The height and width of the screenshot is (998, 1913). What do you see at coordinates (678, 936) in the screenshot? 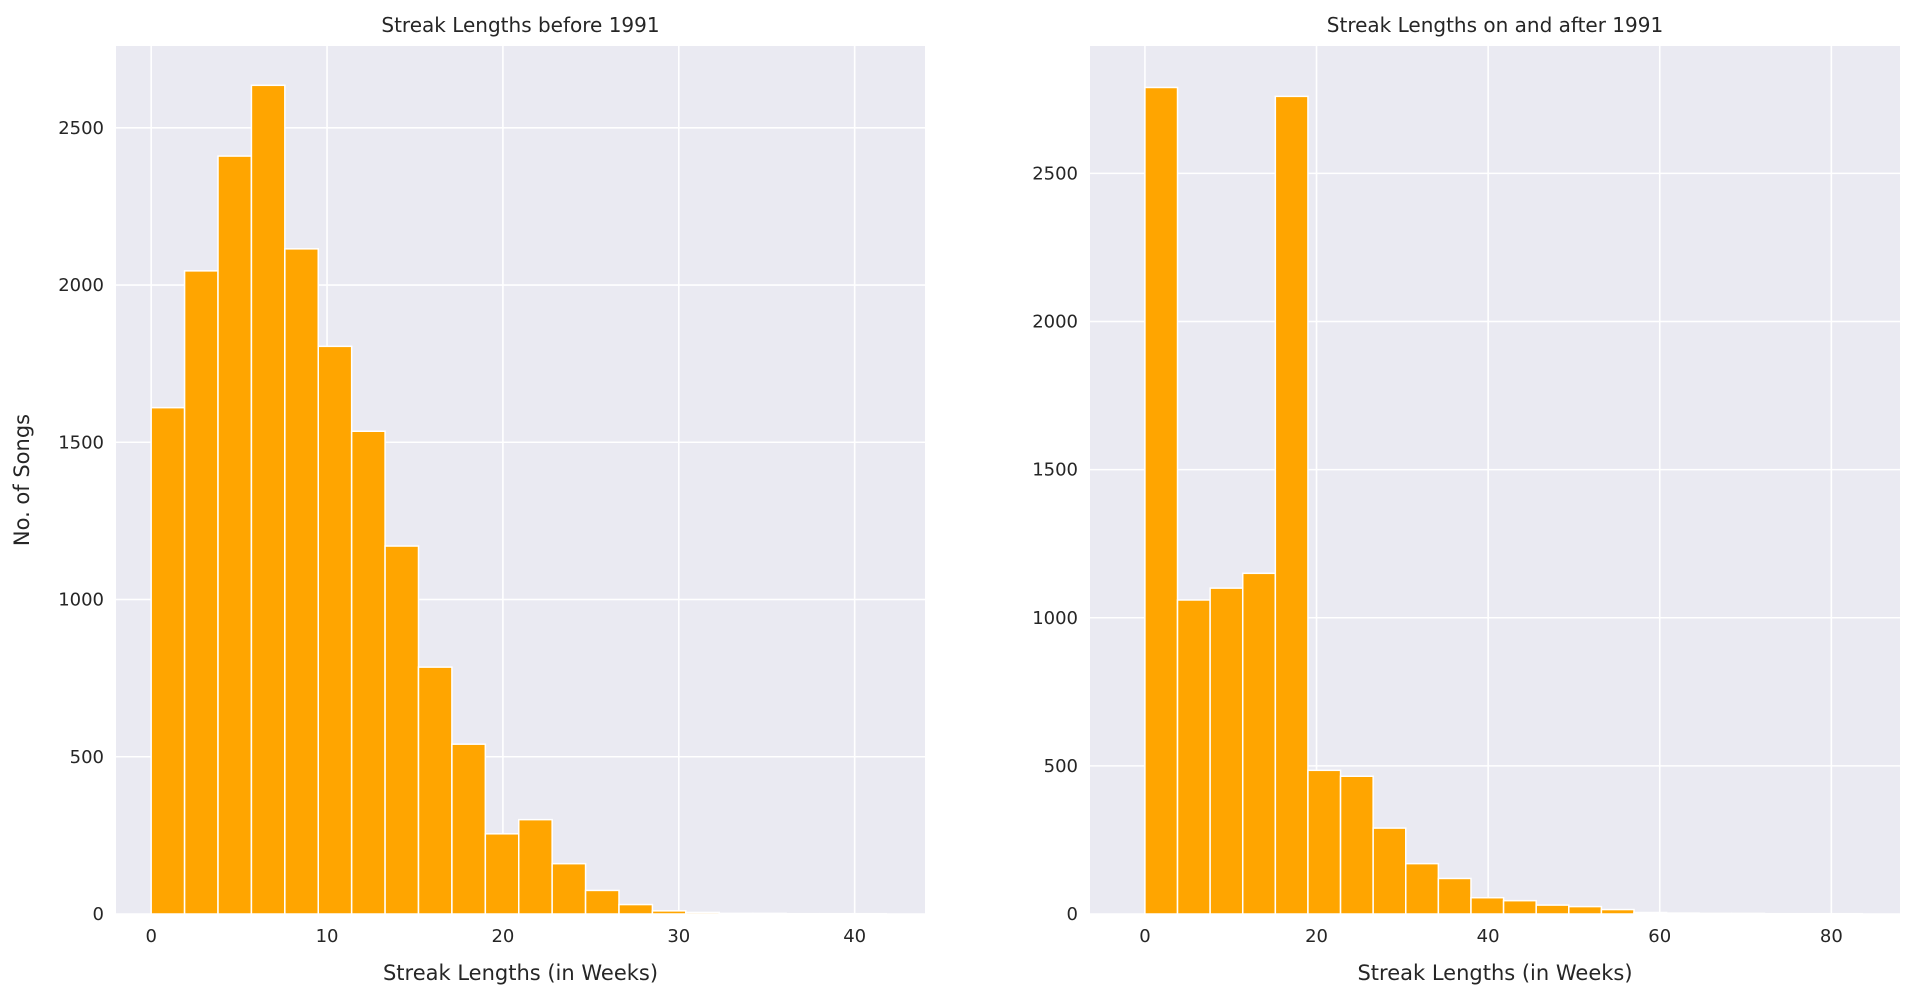
I see `x-tick-label: 30` at bounding box center [678, 936].